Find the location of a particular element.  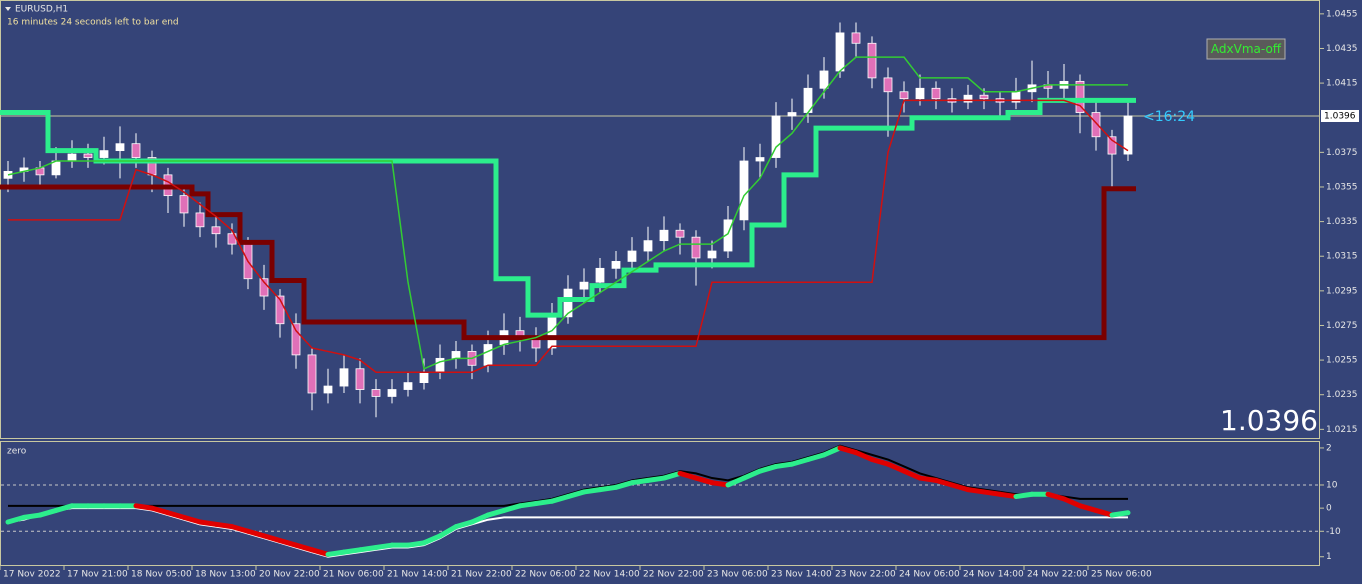

y-tick-label: 1.0375 is located at coordinates (1342, 153).